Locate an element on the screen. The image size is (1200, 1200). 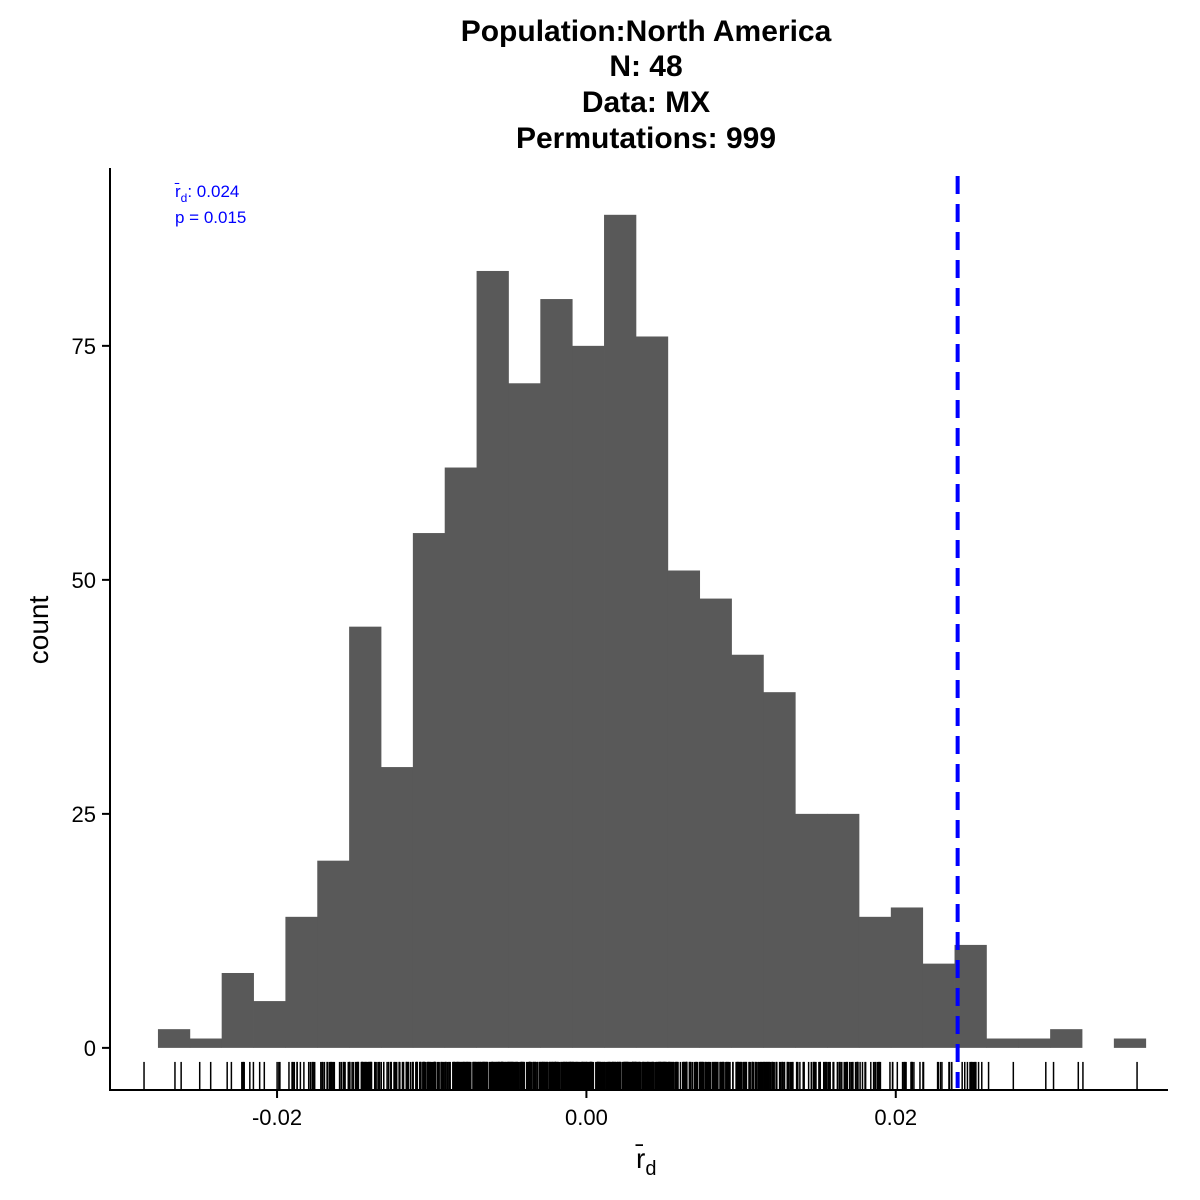
x-tick-label-2: 0.02 is located at coordinates (895, 1117).